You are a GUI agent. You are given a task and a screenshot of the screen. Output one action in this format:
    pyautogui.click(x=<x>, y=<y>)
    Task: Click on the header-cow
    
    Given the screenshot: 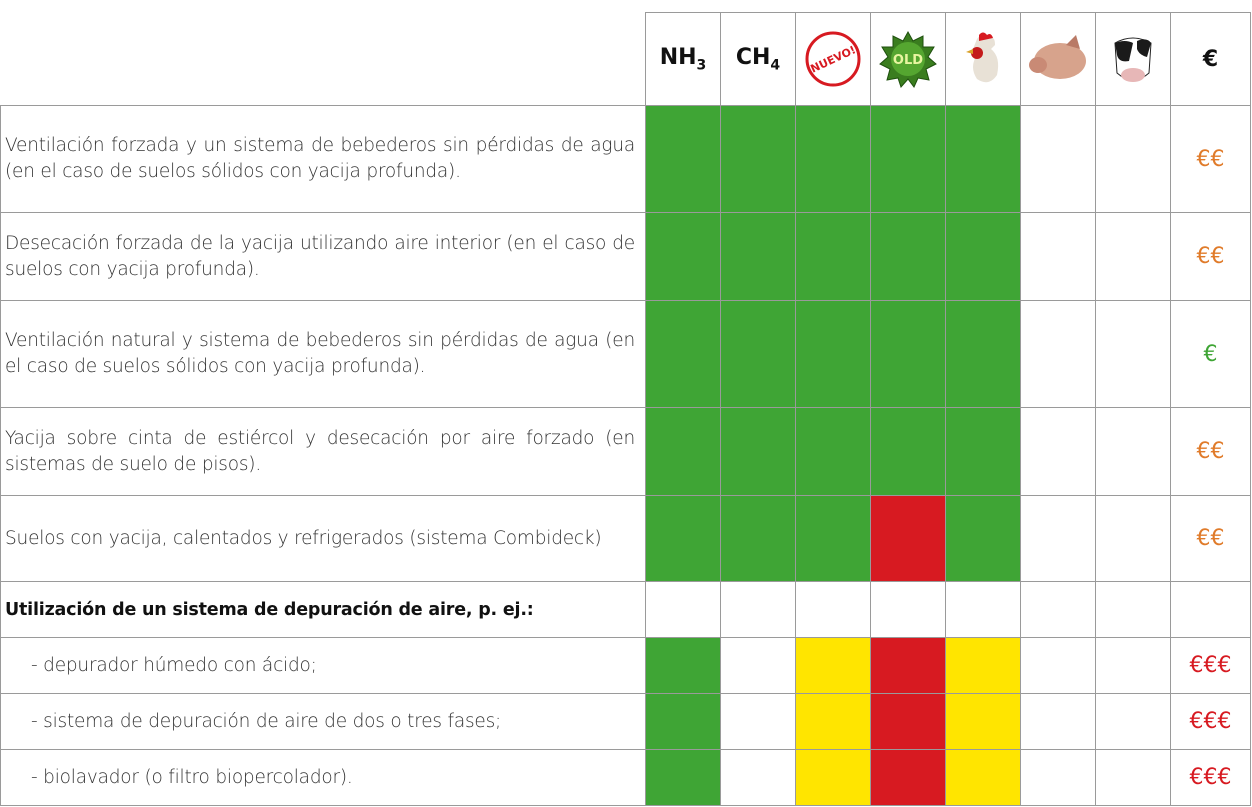 What is the action you would take?
    pyautogui.click(x=1133, y=59)
    